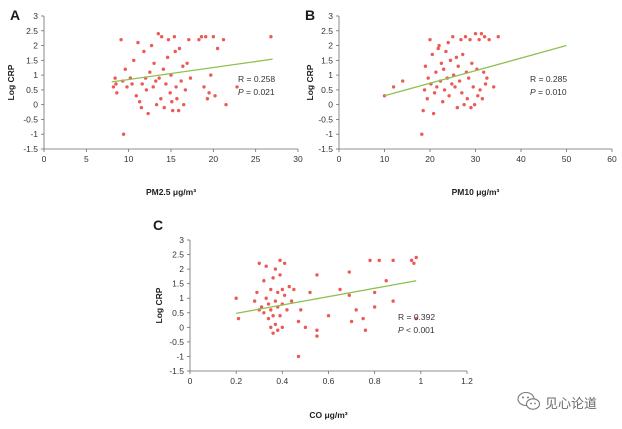 Image resolution: width=622 pixels, height=429 pixels. What do you see at coordinates (328, 415) in the screenshot?
I see `x-axis-label: CO μg/m³` at bounding box center [328, 415].